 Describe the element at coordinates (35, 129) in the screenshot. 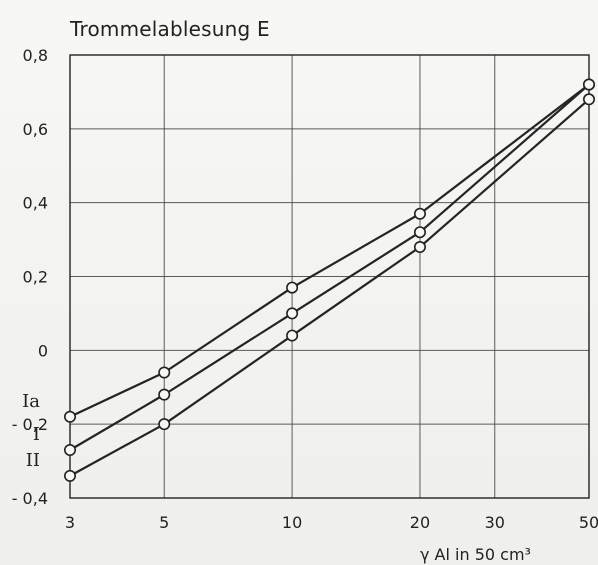

I see `y-tick-label: 0,6` at that location.